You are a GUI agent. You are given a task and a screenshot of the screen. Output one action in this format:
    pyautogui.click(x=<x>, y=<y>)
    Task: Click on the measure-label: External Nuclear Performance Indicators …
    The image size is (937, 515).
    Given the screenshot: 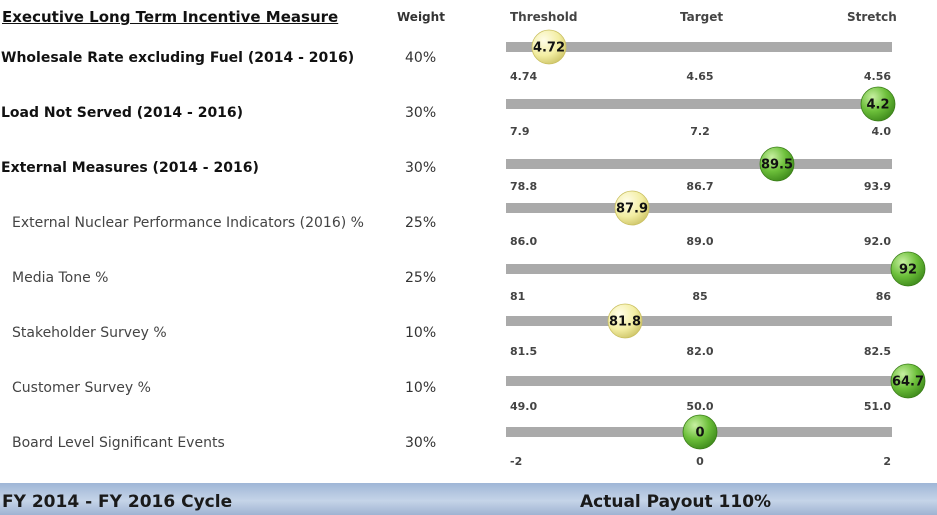 What is the action you would take?
    pyautogui.click(x=188, y=223)
    